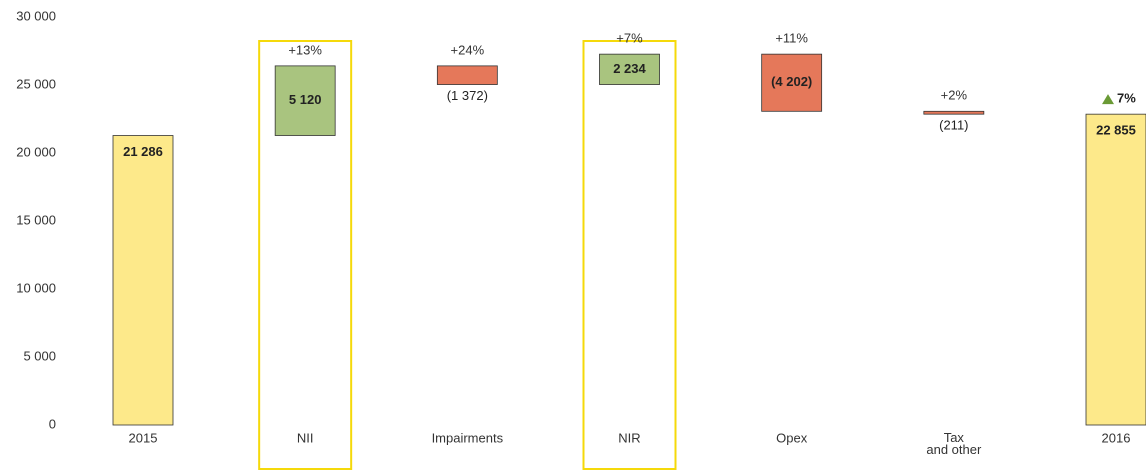 The width and height of the screenshot is (1146, 472). I want to click on annotation: +7%, so click(629, 38).